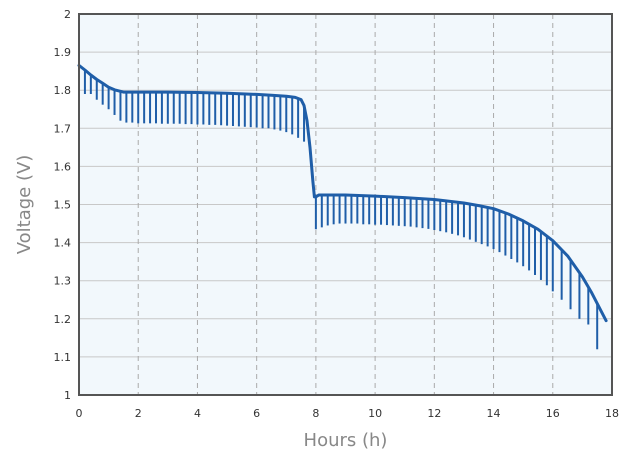 This screenshot has height=455, width=624. What do you see at coordinates (63, 128) in the screenshot?
I see `y-tick-label: 1.7` at bounding box center [63, 128].